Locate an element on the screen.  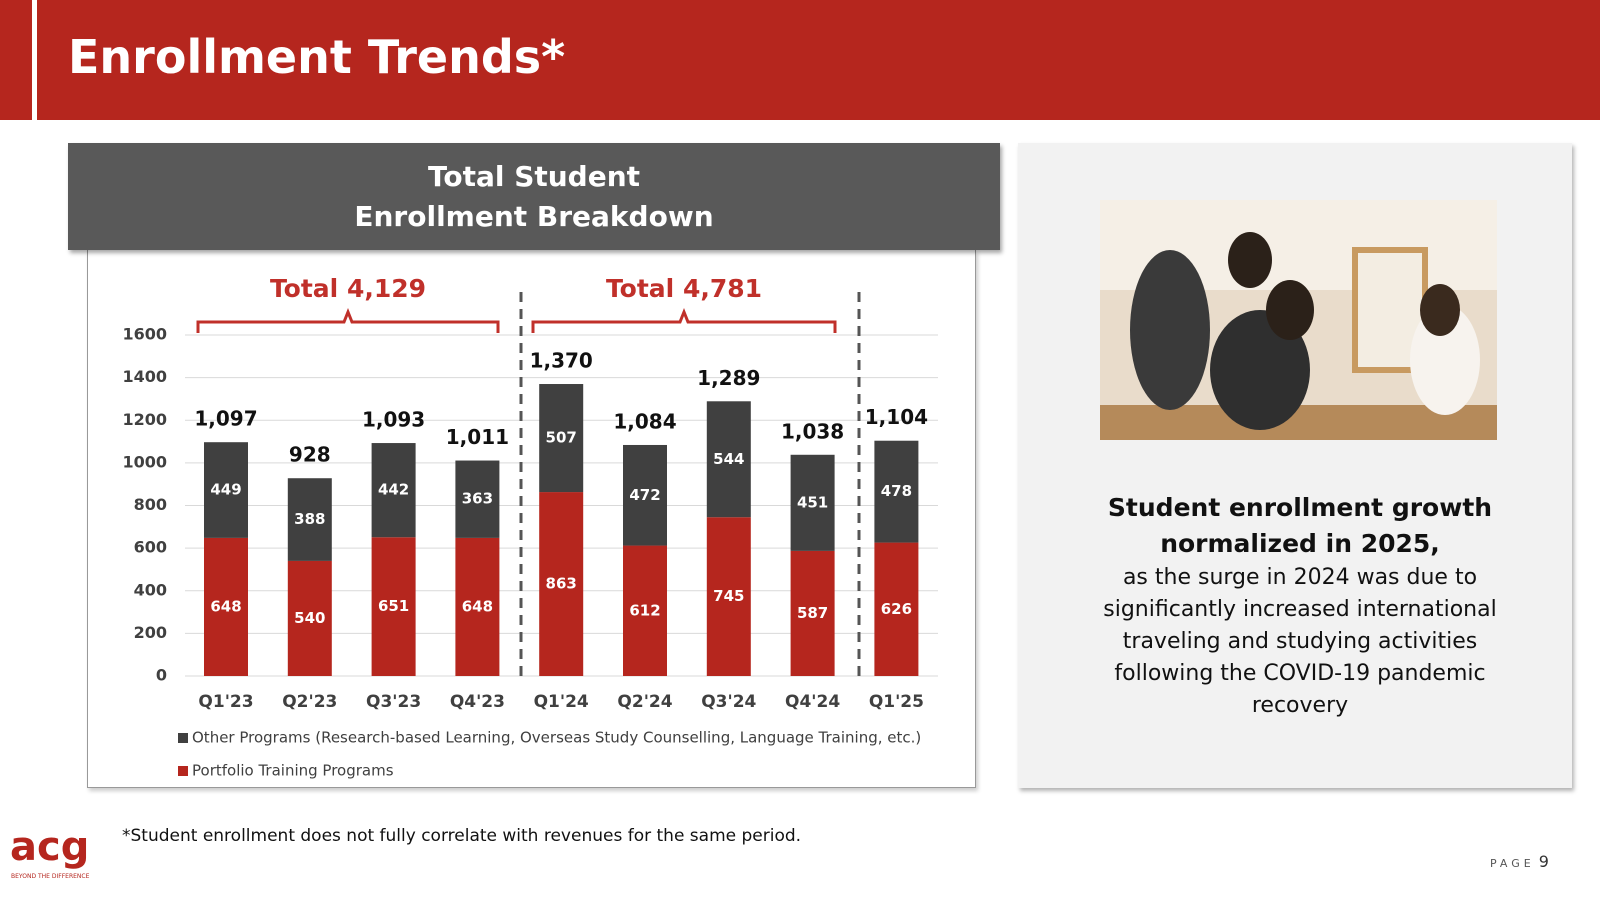
total-label: 1,370 is located at coordinates (561, 361).